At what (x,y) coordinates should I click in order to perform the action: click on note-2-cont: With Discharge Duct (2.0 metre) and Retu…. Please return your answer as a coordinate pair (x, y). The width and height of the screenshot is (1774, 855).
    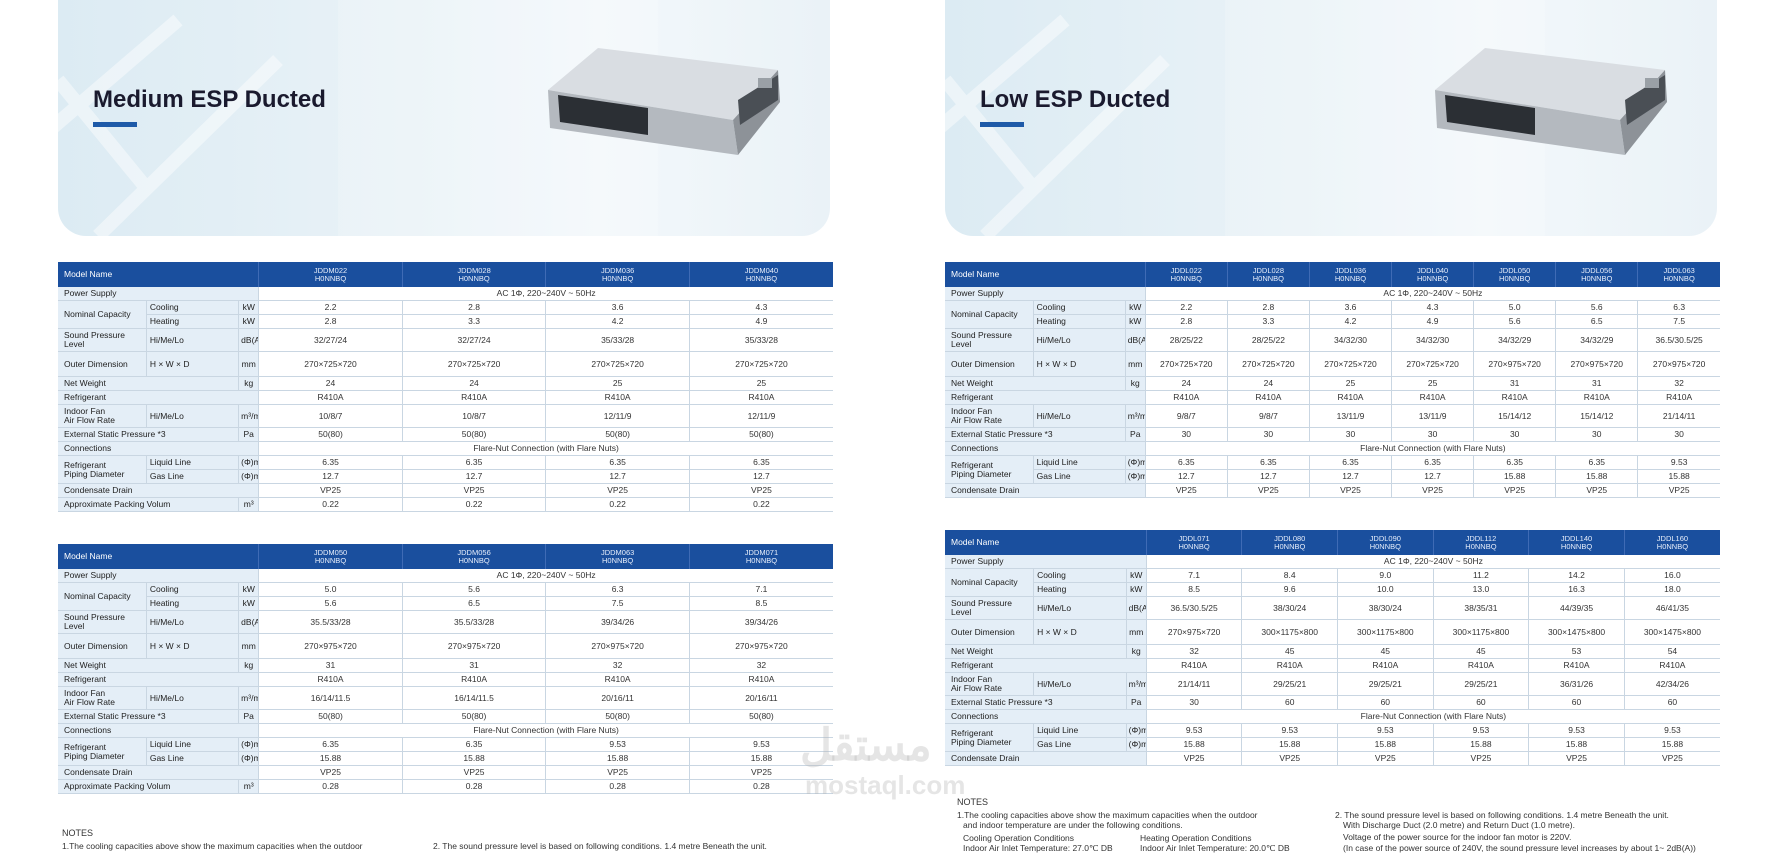
    Looking at the image, I should click on (1459, 825).